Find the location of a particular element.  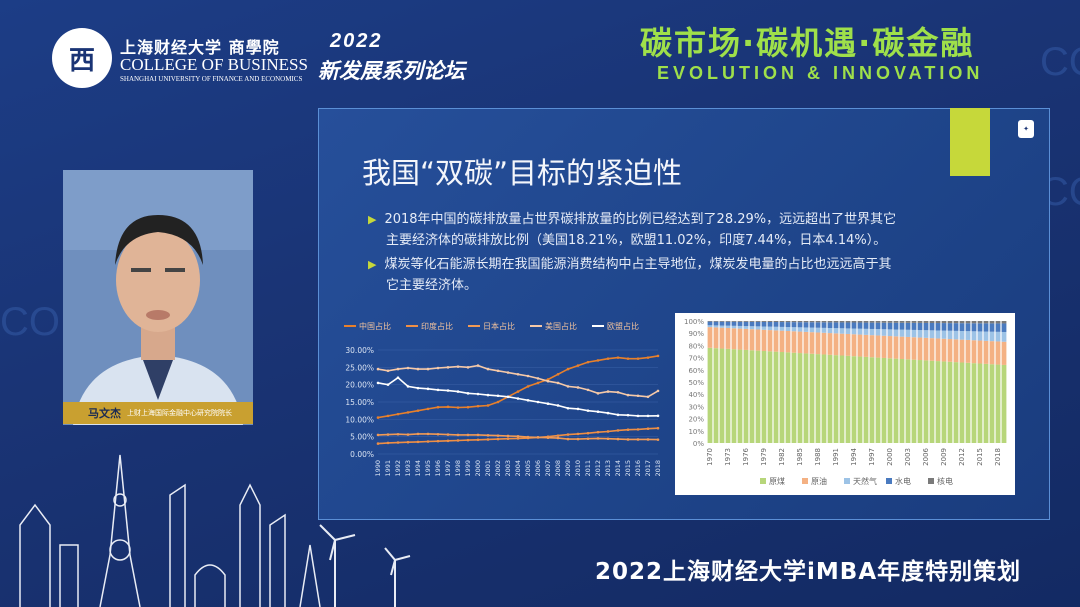

logo-glyph: 西 is located at coordinates (81, 60).